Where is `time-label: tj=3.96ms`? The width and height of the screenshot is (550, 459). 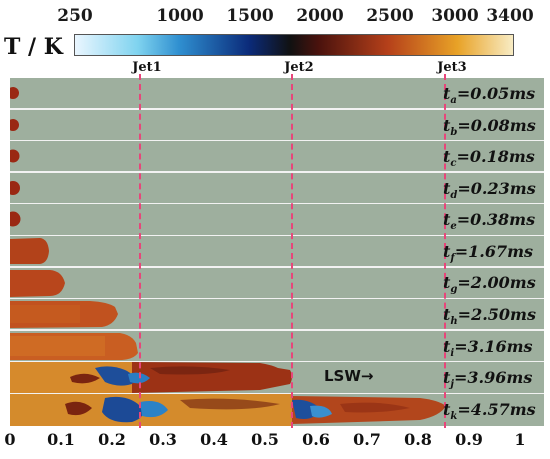
time-label: tj=3.96ms is located at coordinates (488, 379).